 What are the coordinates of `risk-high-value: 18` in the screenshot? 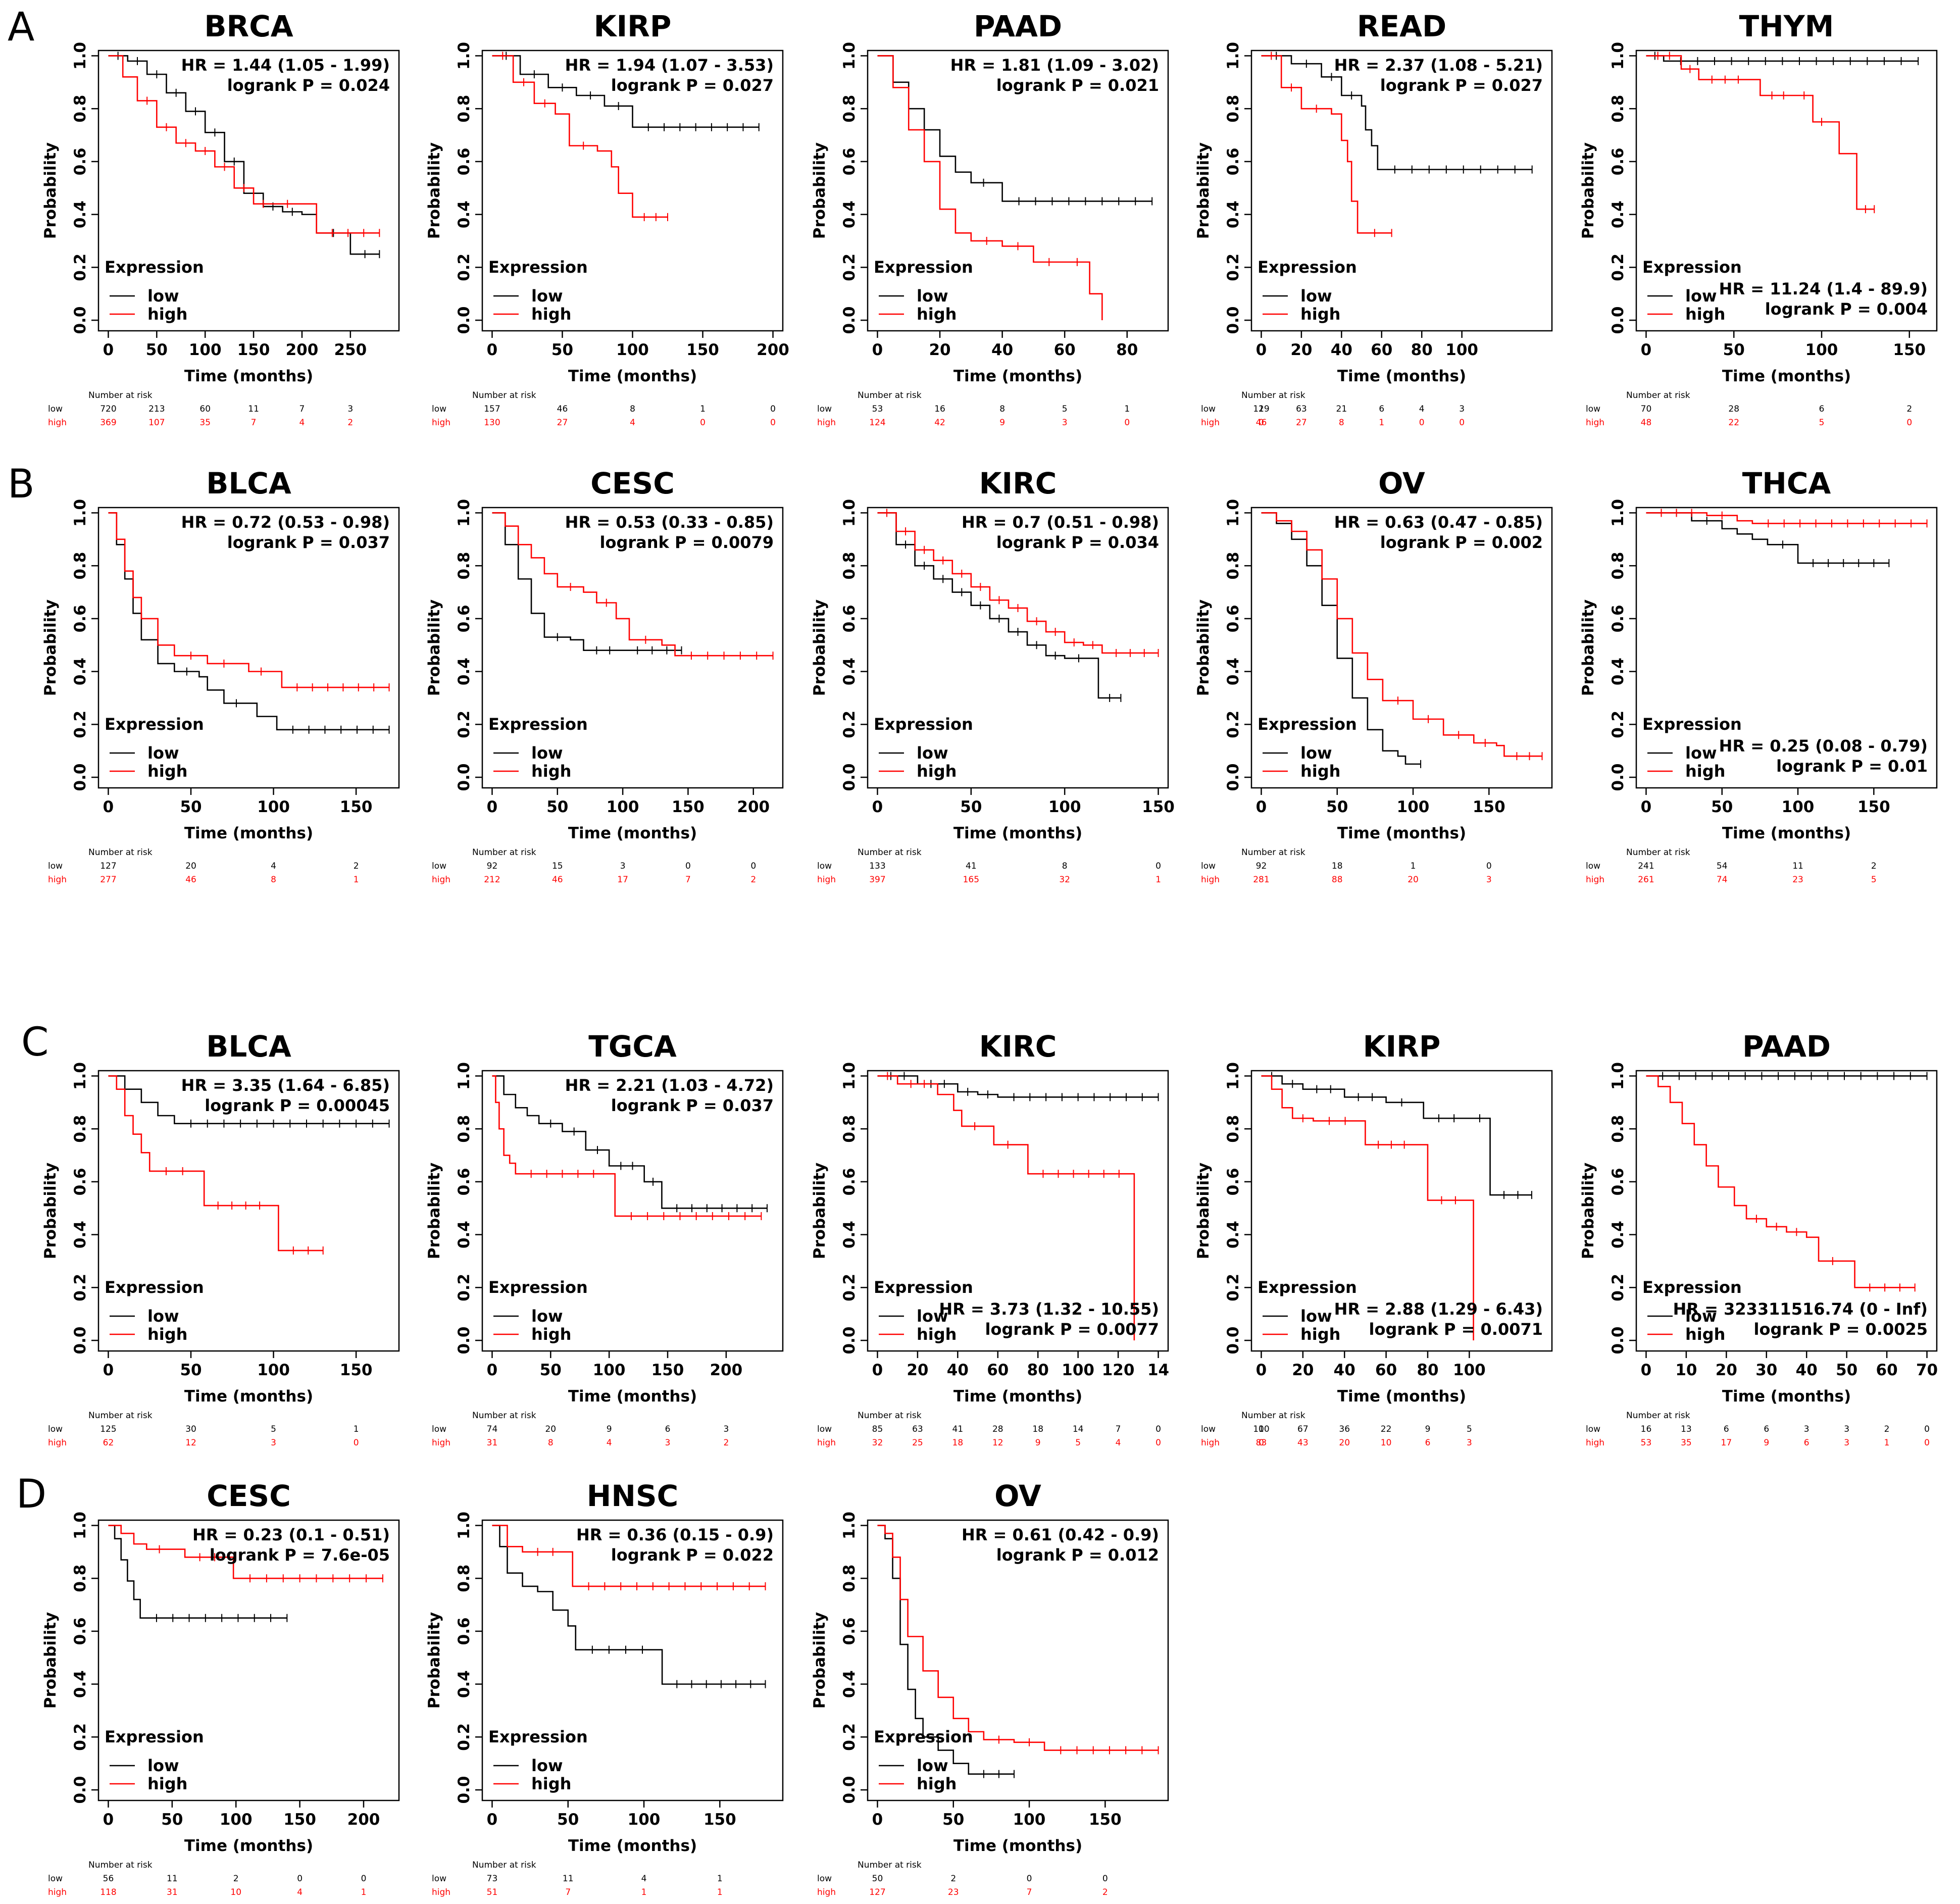 It's located at (958, 1443).